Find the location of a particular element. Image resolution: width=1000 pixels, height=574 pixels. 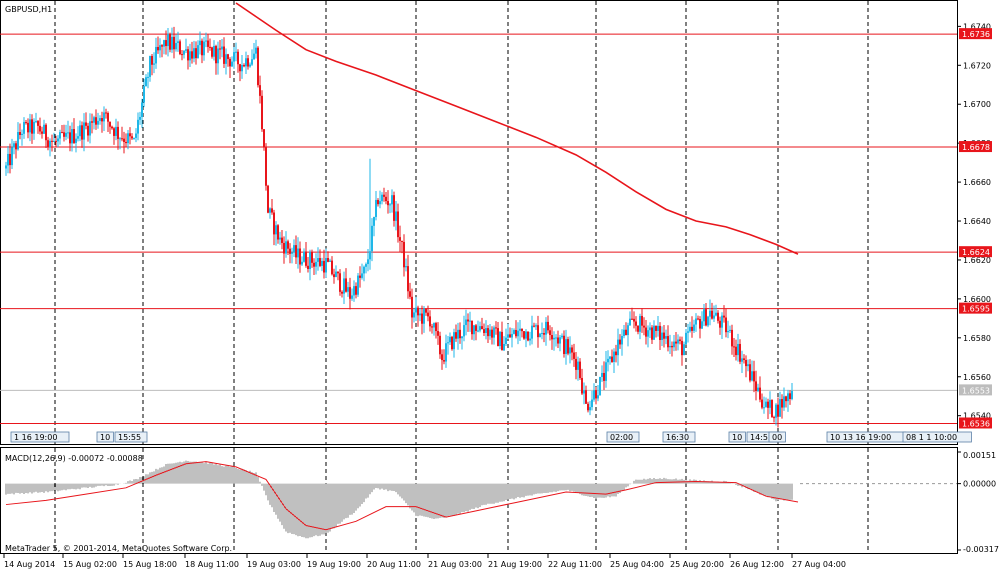

price-tick-label: 1.6740 is located at coordinates (977, 26).